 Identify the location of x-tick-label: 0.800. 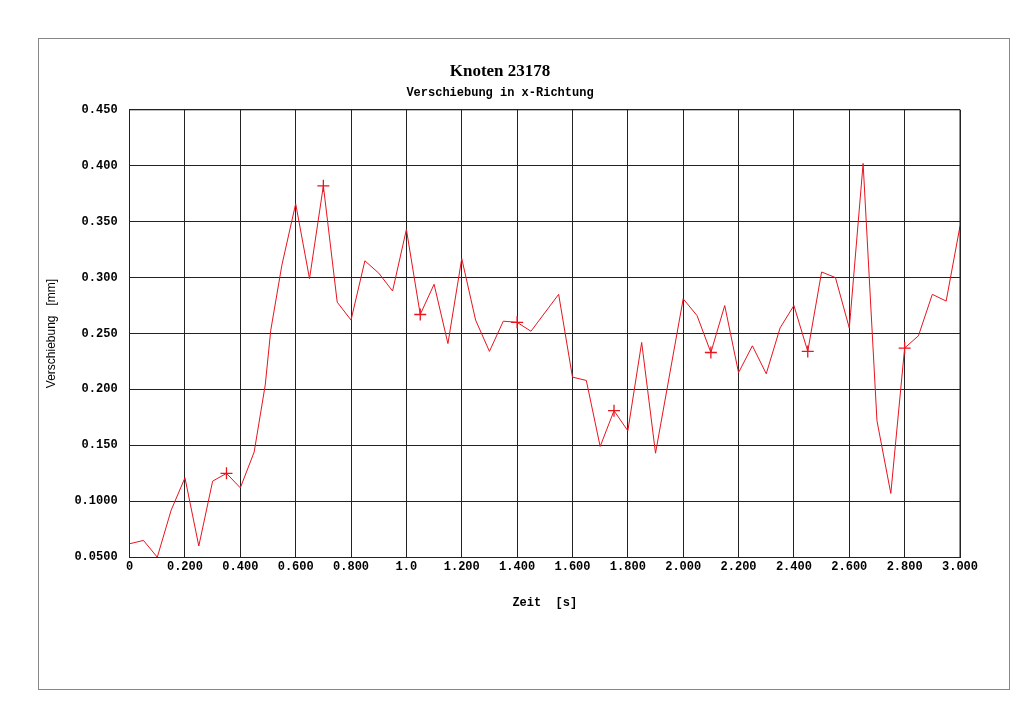
(351, 567).